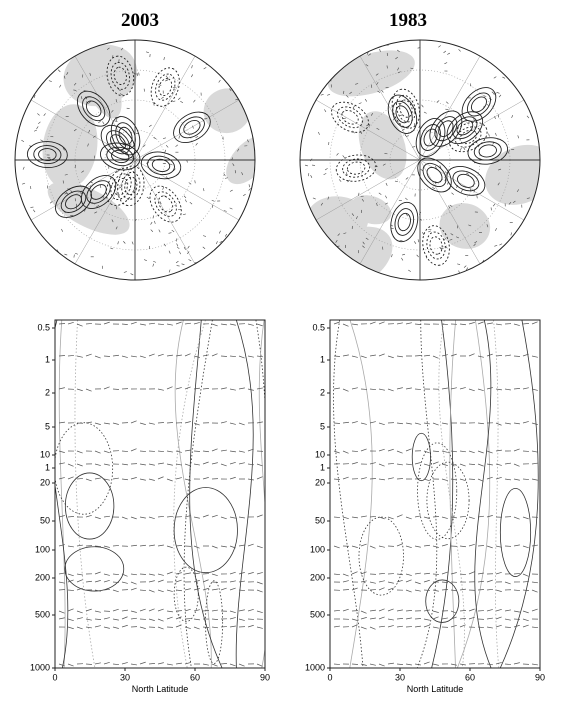 This screenshot has height=704, width=561. What do you see at coordinates (140, 20) in the screenshot?
I see `panel-title: 2003` at bounding box center [140, 20].